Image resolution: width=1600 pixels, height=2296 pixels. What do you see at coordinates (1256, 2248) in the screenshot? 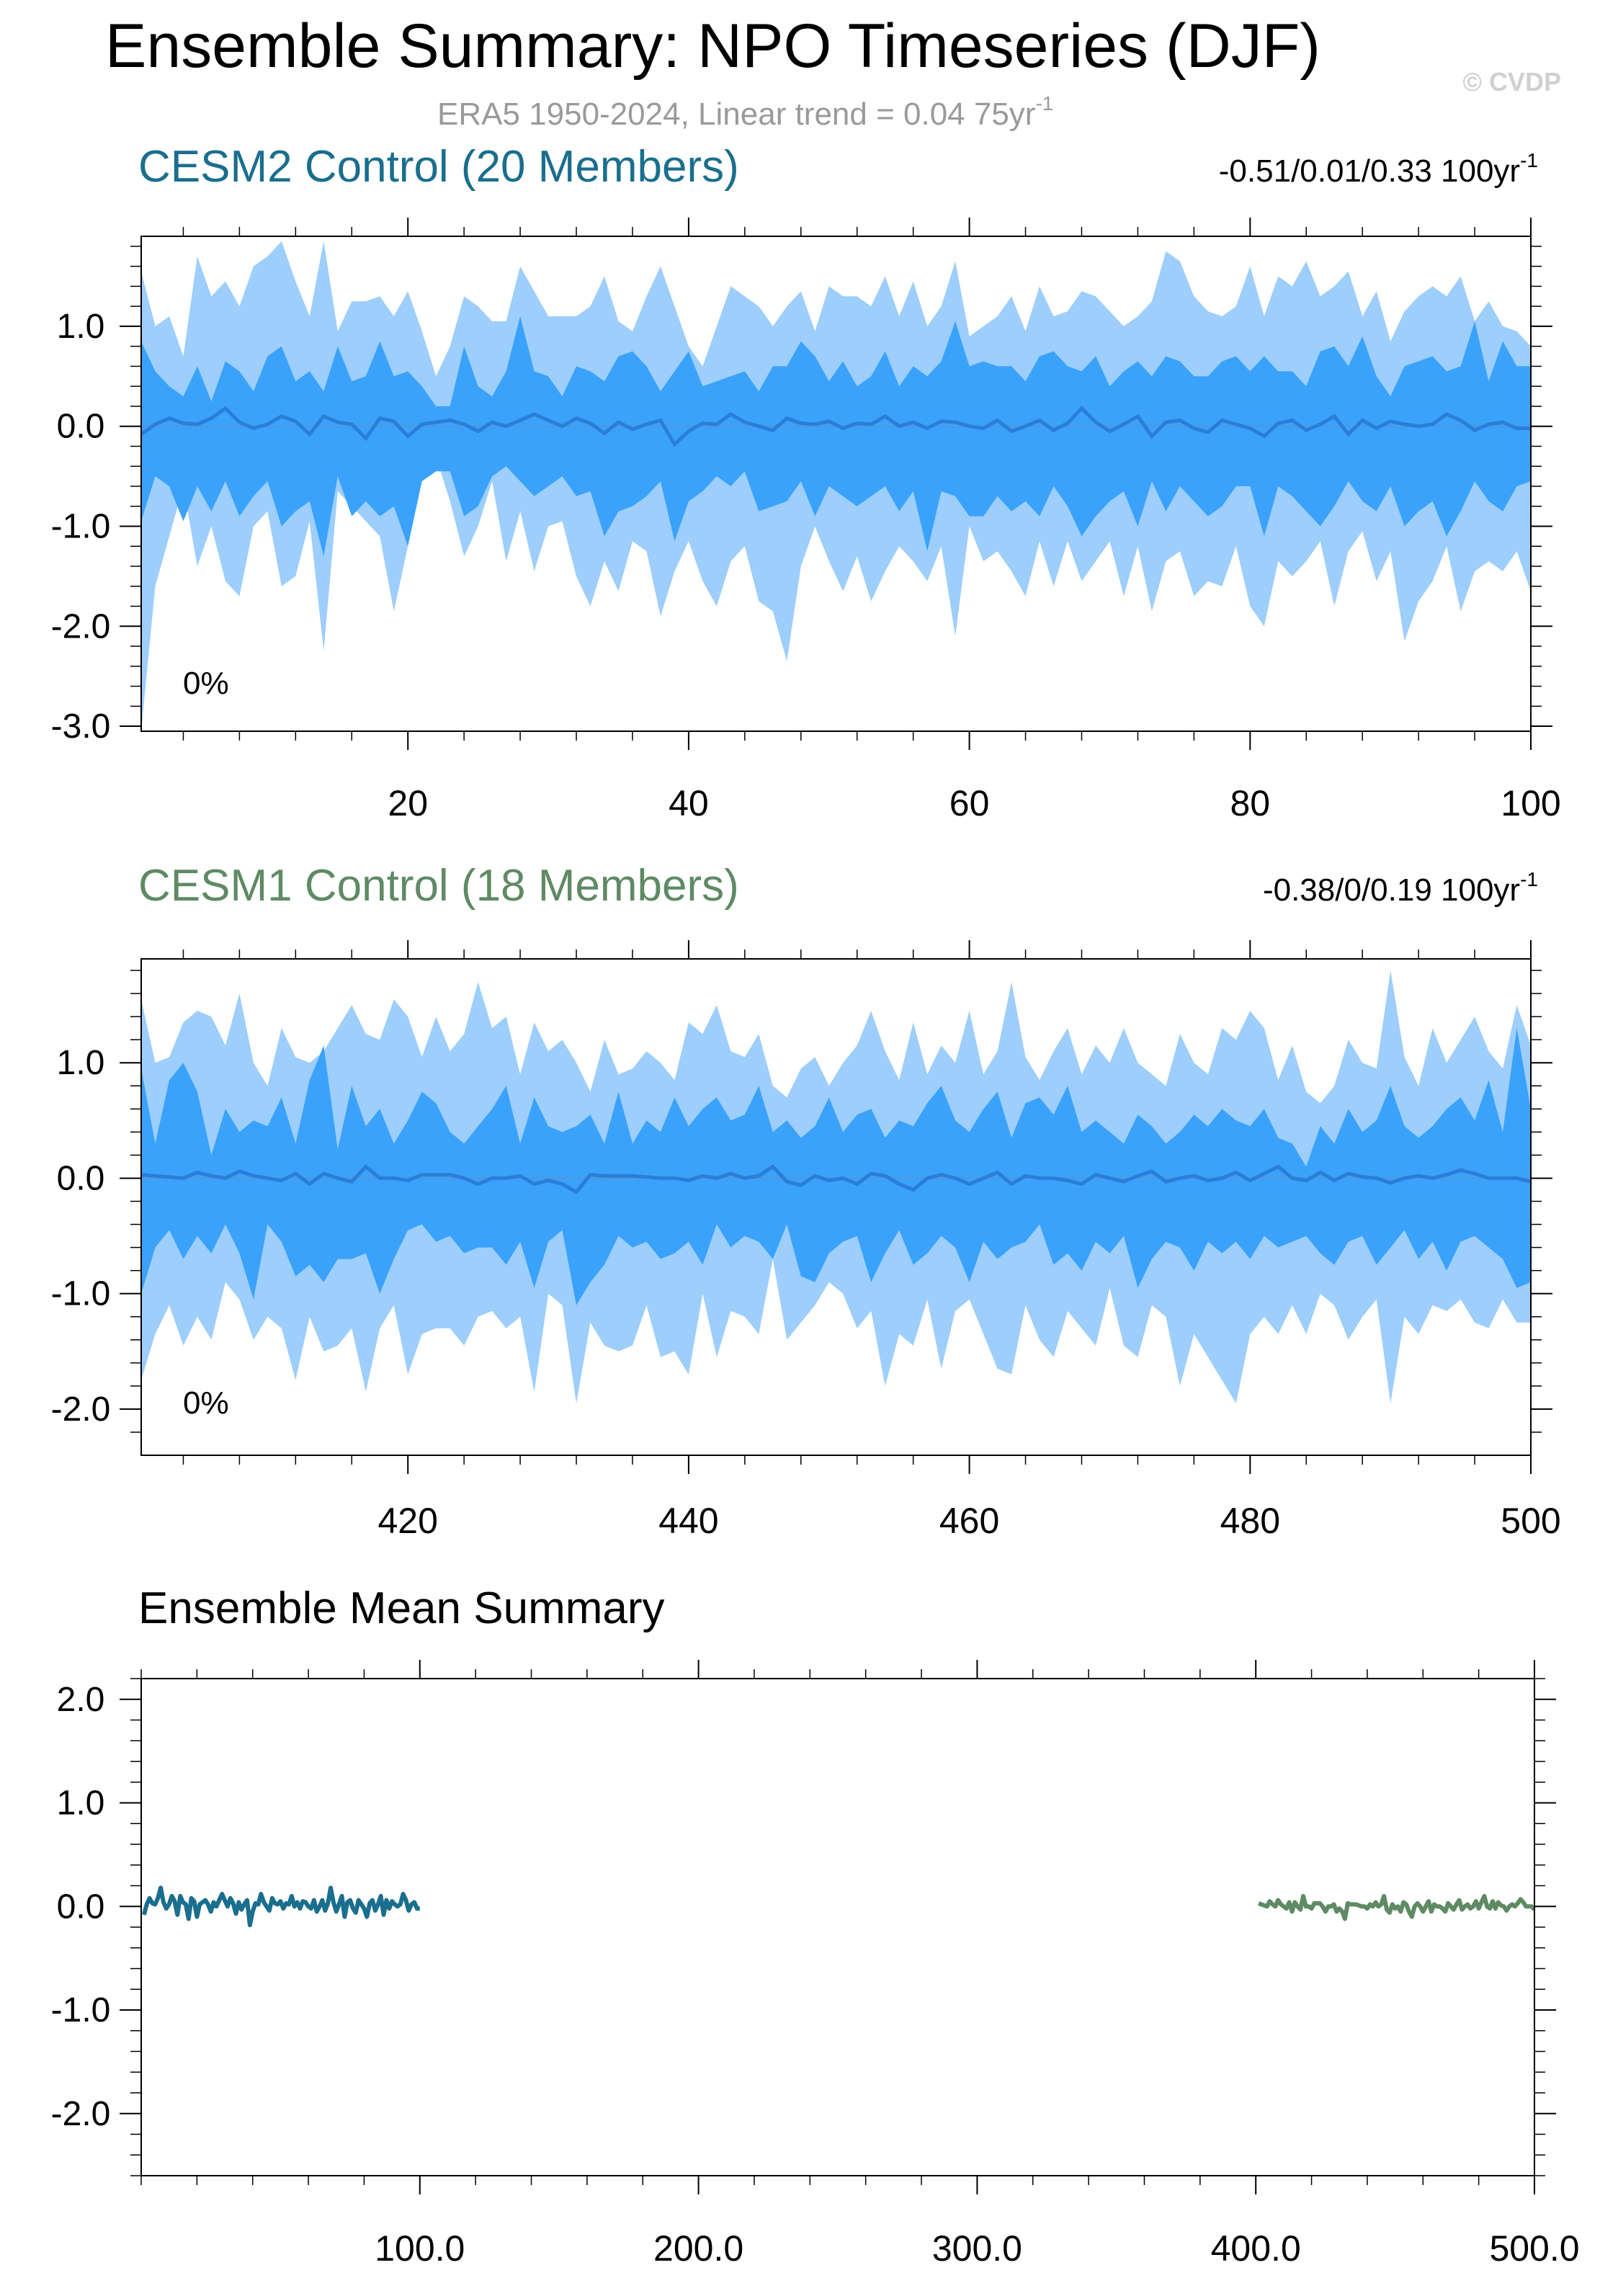
I see `x-tick-label: 400.0` at bounding box center [1256, 2248].